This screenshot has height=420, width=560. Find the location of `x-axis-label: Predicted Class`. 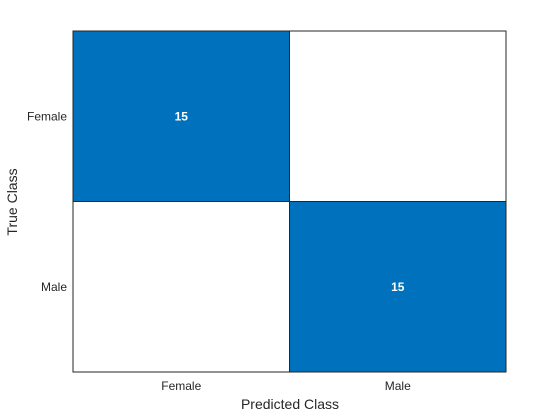

x-axis-label: Predicted Class is located at coordinates (290, 404).